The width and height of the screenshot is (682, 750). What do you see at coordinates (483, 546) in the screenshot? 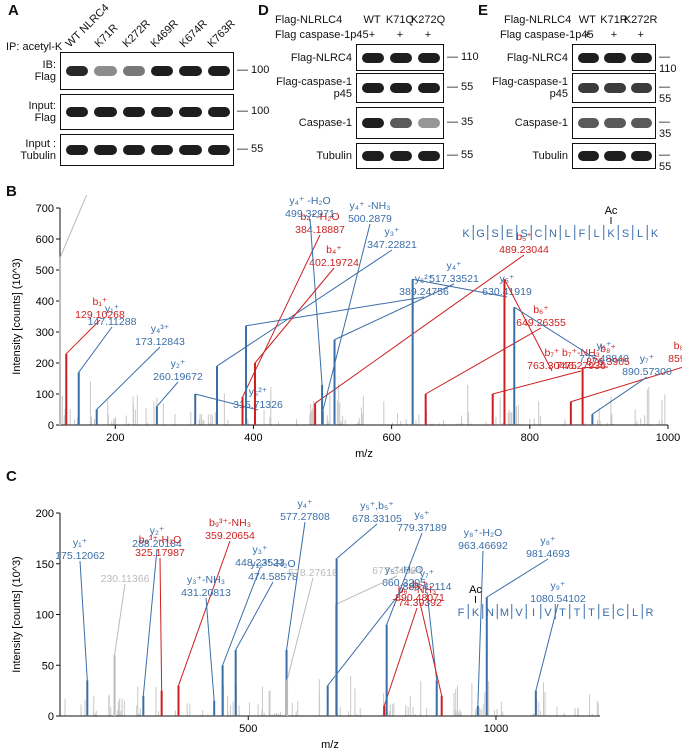
I see `peak-annotation: 963.46692` at bounding box center [483, 546].